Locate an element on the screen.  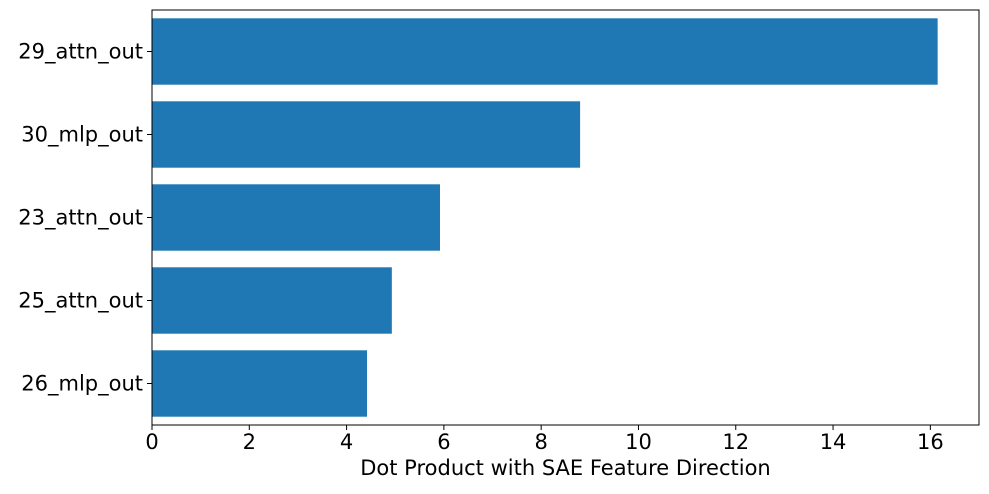
x-axis-ticks: 0 2 4 6 8 10 12 14 16 is located at coordinates (544, 439).